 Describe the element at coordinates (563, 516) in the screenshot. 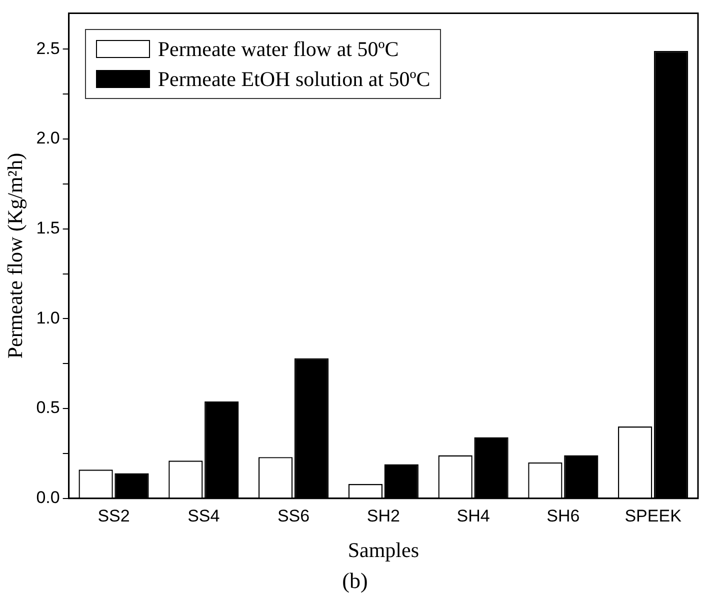

I see `x-tick-label: SH6` at that location.